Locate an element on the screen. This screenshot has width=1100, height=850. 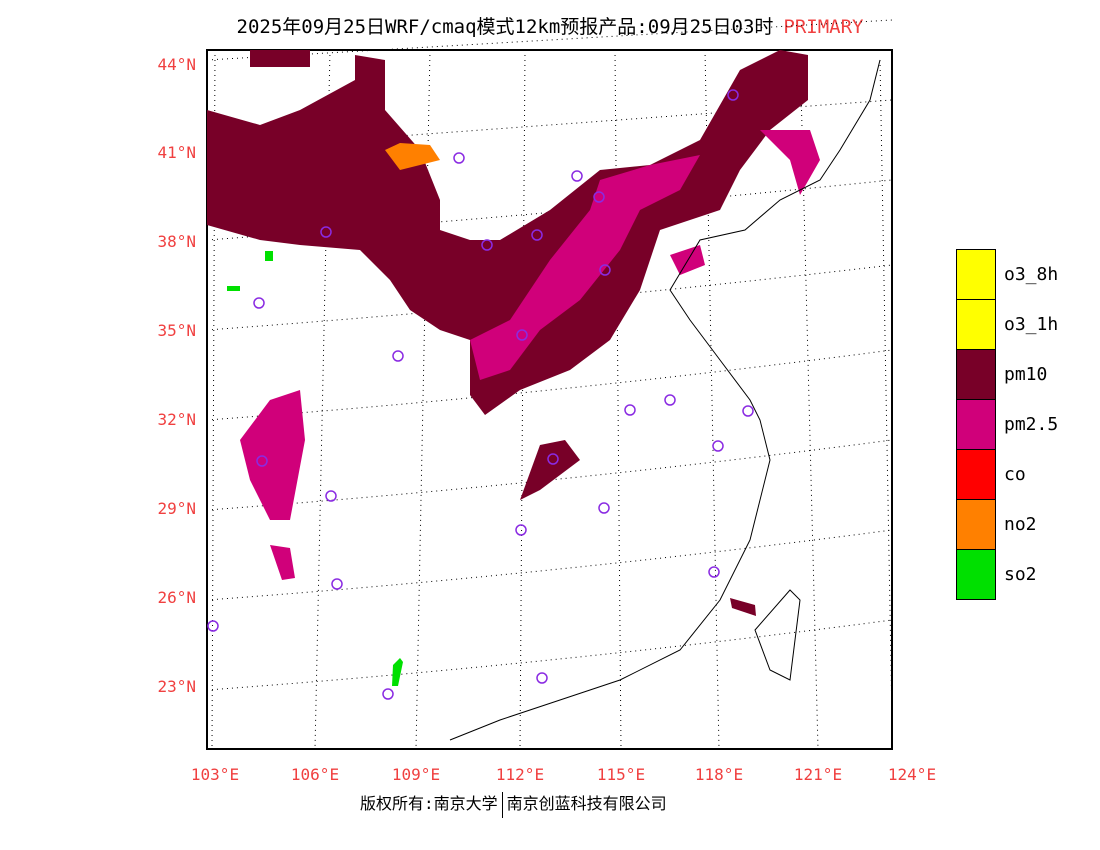
lat-label: 44°N is located at coordinates (176, 64).